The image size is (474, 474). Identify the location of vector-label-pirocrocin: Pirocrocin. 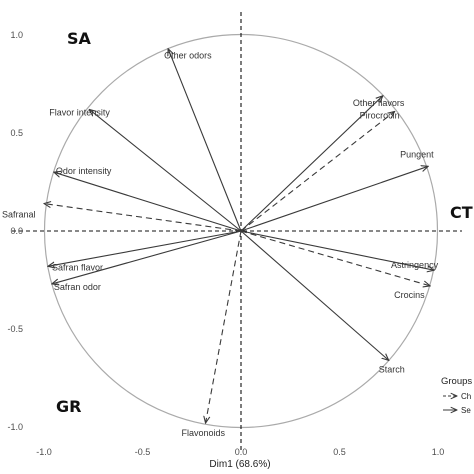
(380, 115).